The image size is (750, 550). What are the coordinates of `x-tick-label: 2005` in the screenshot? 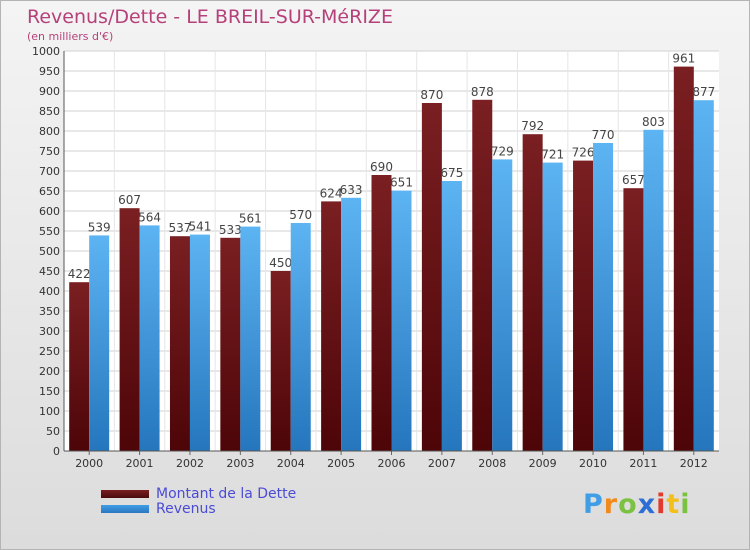 It's located at (341, 463).